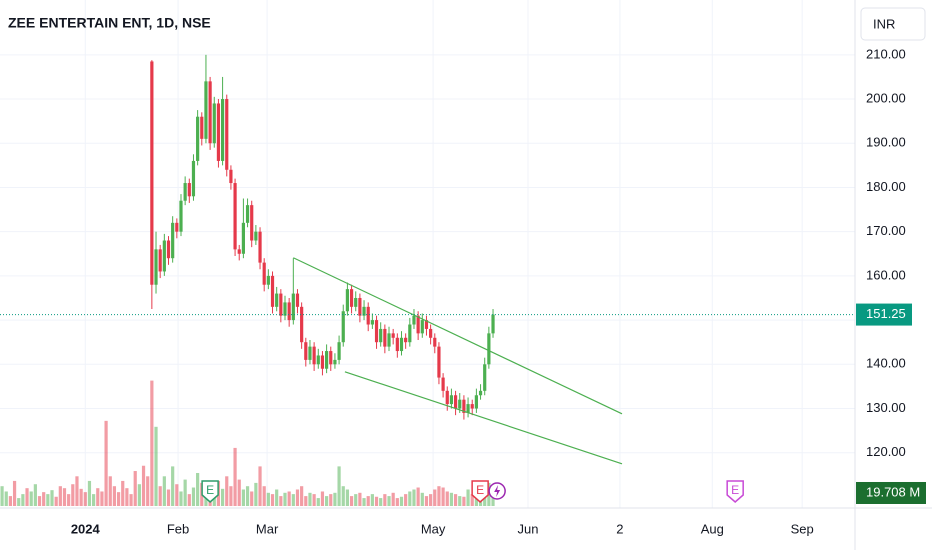 Image resolution: width=932 pixels, height=550 pixels. Describe the element at coordinates (886, 142) in the screenshot. I see `y-tick-label: 190.00` at that location.